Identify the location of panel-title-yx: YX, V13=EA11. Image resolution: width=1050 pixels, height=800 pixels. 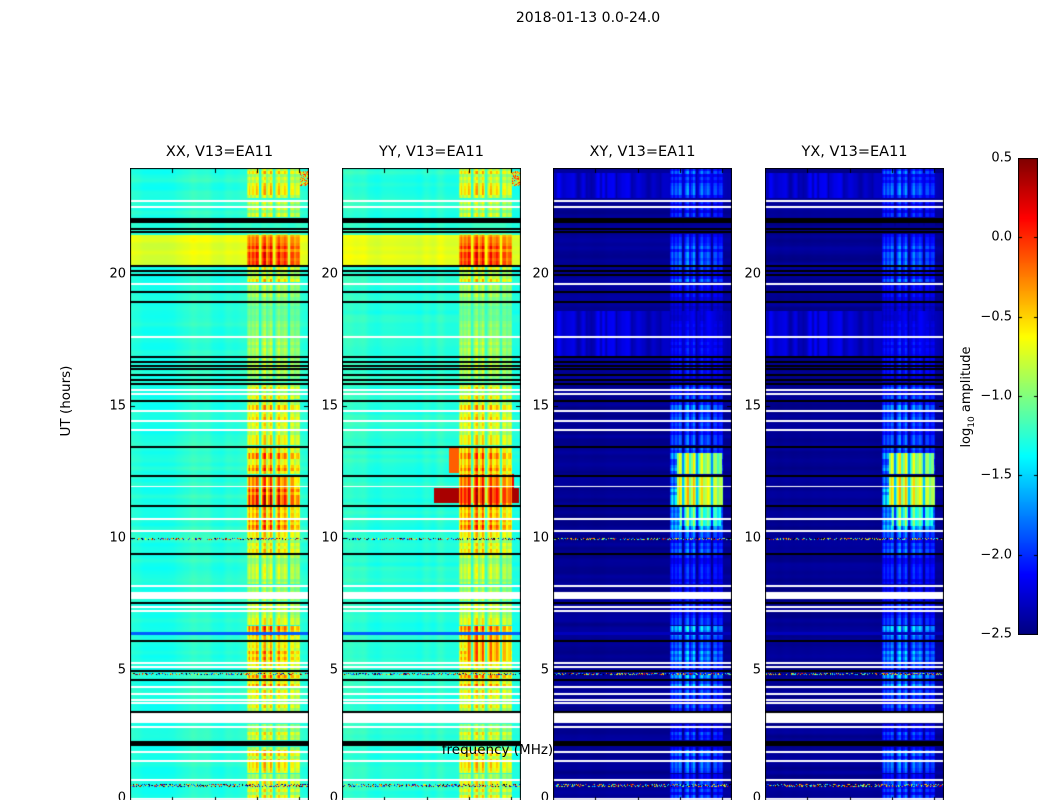
(854, 152).